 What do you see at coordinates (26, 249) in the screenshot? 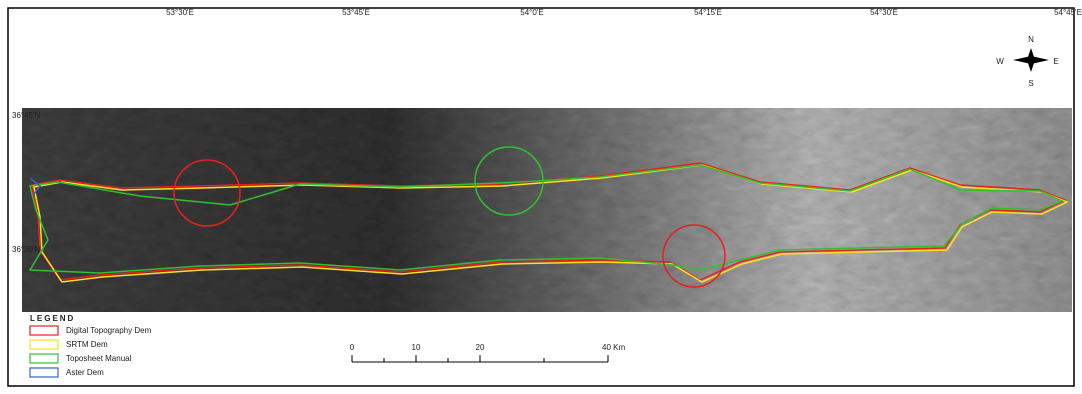
I see `lat-label: 36°30'N` at bounding box center [26, 249].